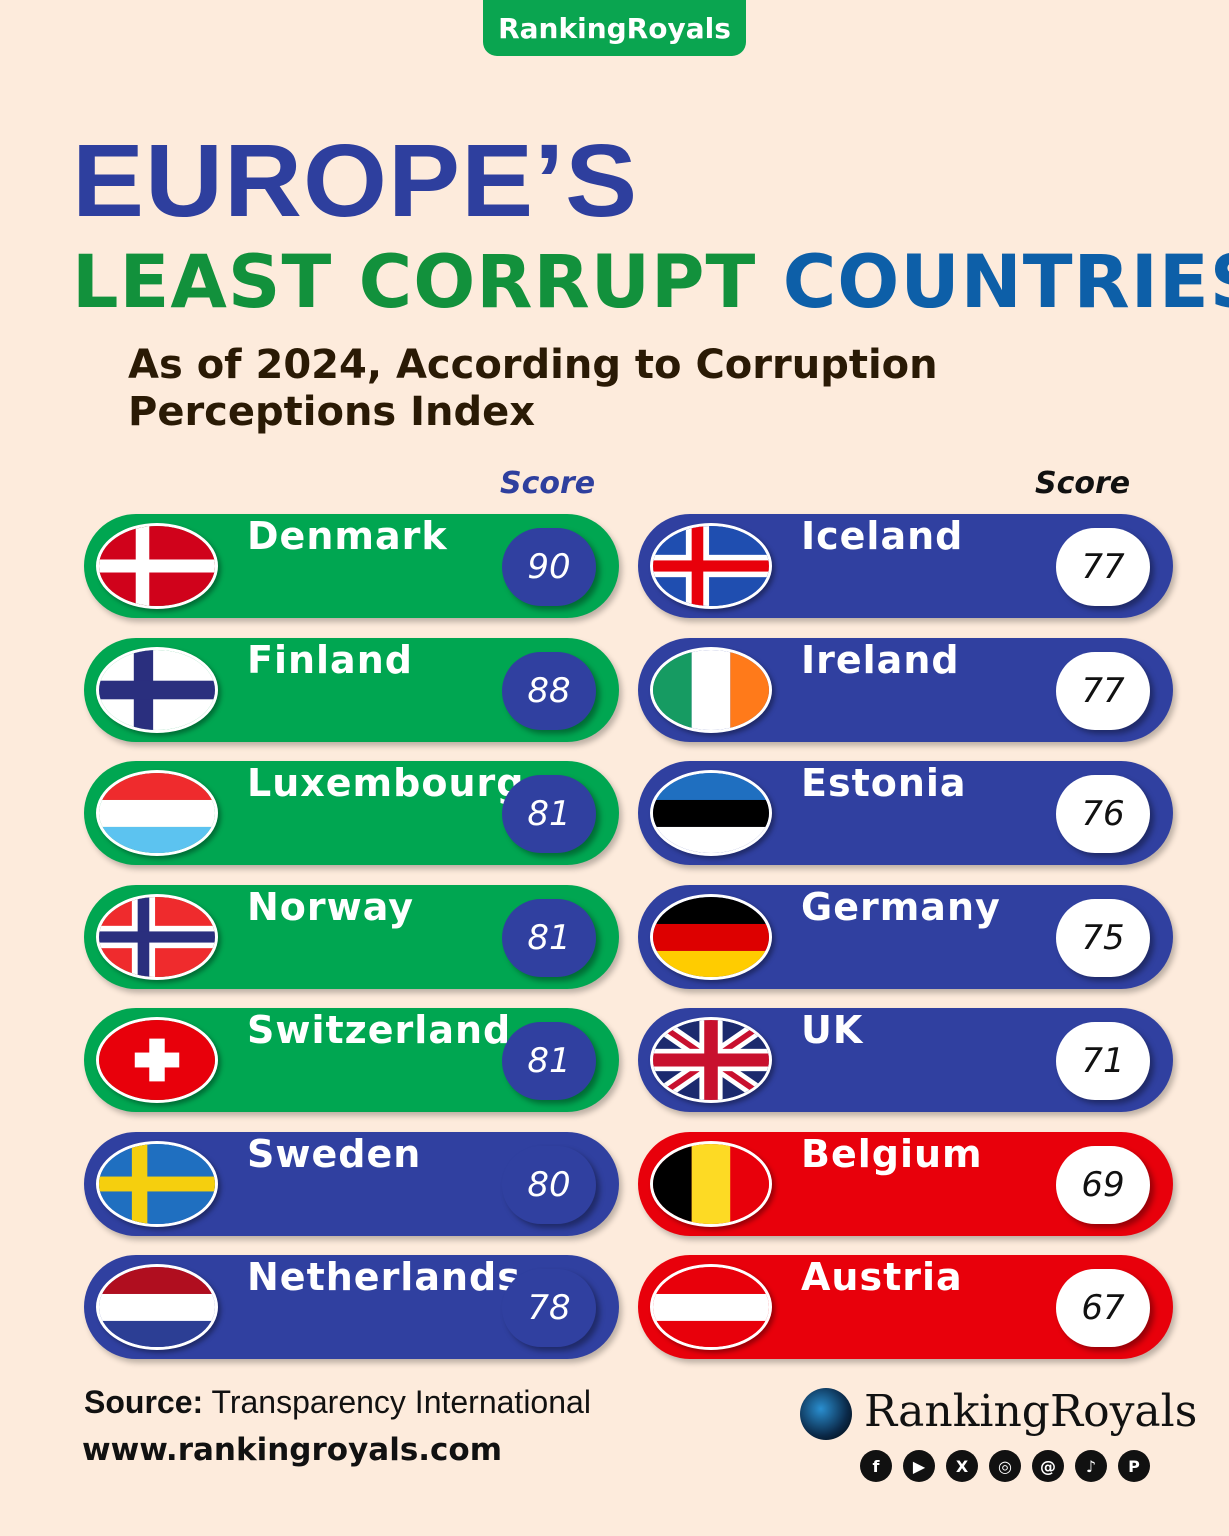 This screenshot has width=1229, height=1536. I want to click on score-badge: 69, so click(1103, 1184).